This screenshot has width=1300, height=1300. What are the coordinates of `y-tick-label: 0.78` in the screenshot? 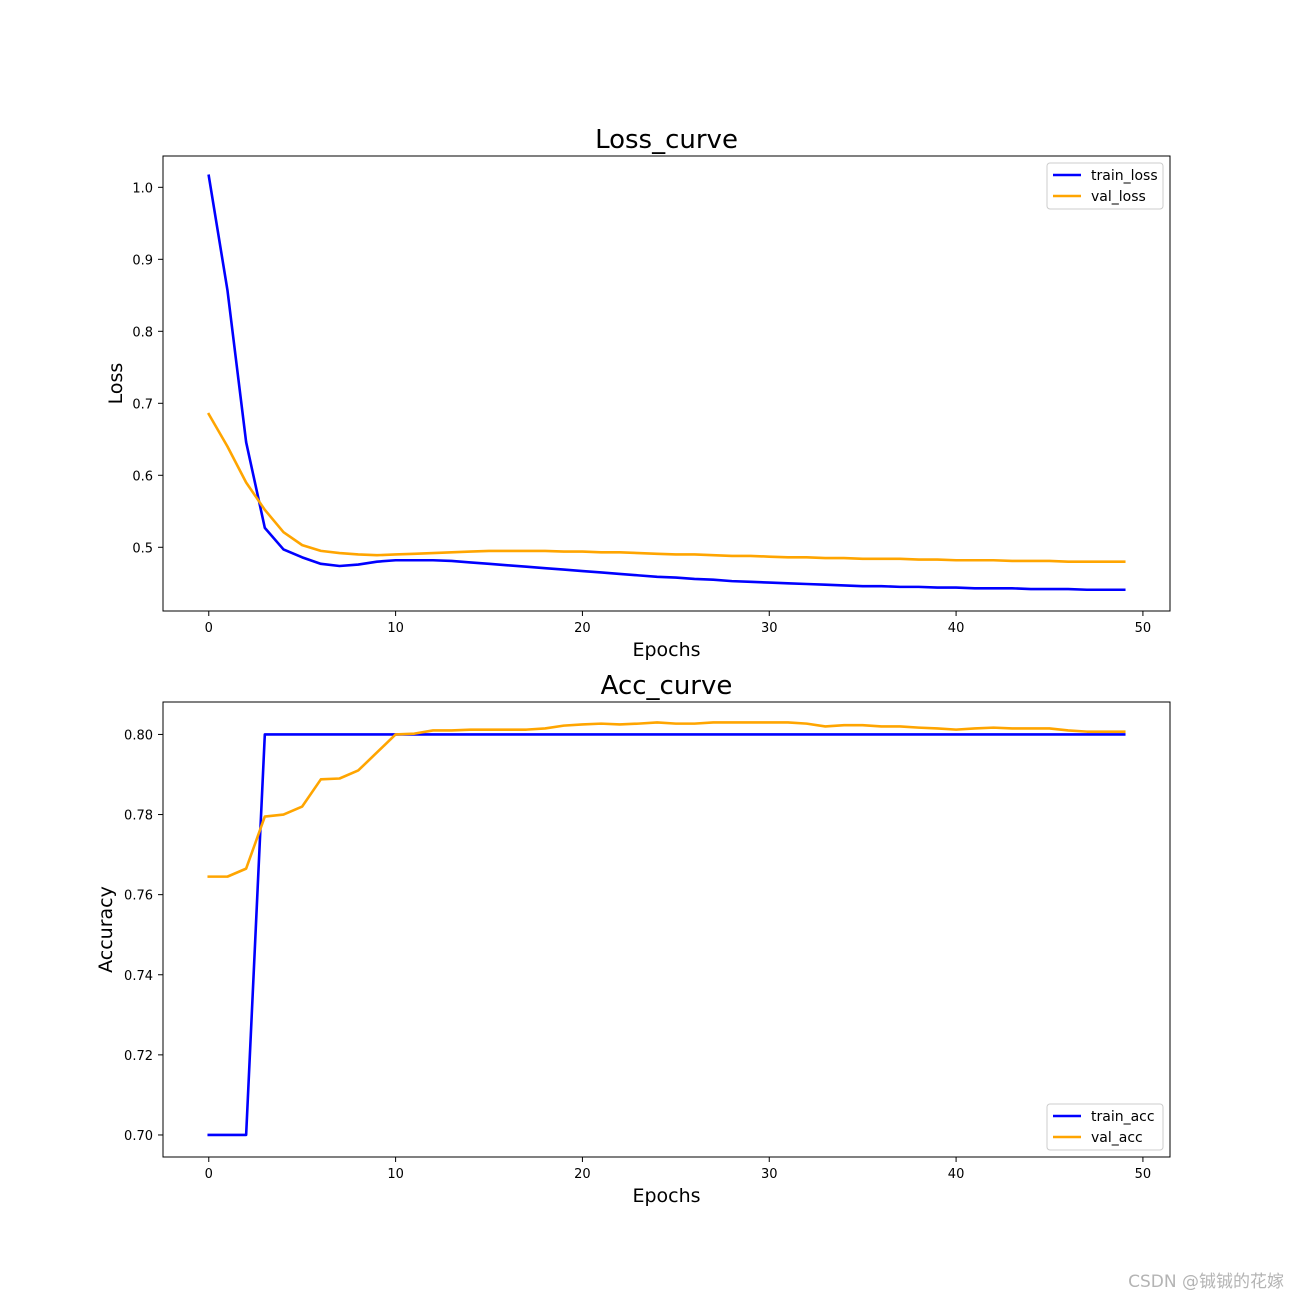 It's located at (138, 816).